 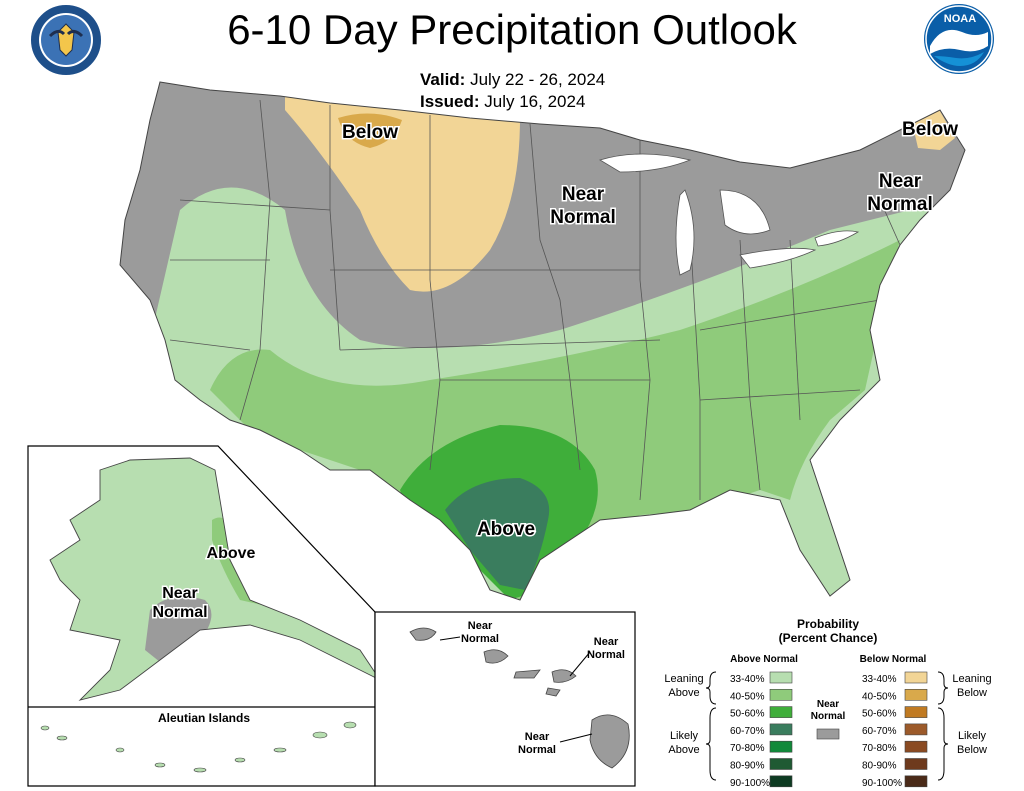 I want to click on alaska-outline, so click(x=215, y=579).